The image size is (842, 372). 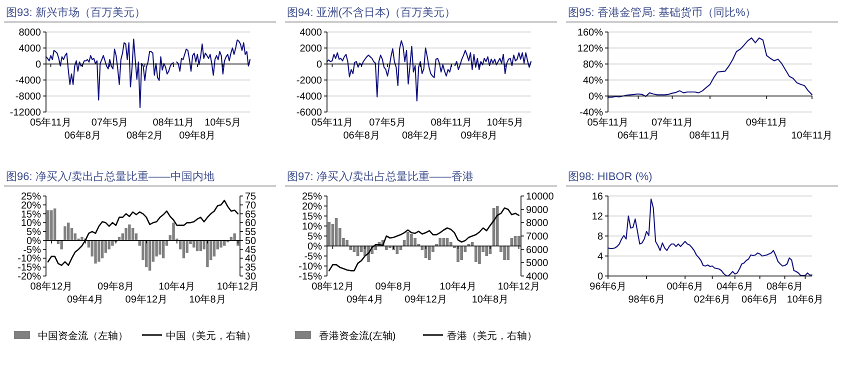 What do you see at coordinates (31, 224) in the screenshot?
I see `y-tick-label: 10%` at bounding box center [31, 224].